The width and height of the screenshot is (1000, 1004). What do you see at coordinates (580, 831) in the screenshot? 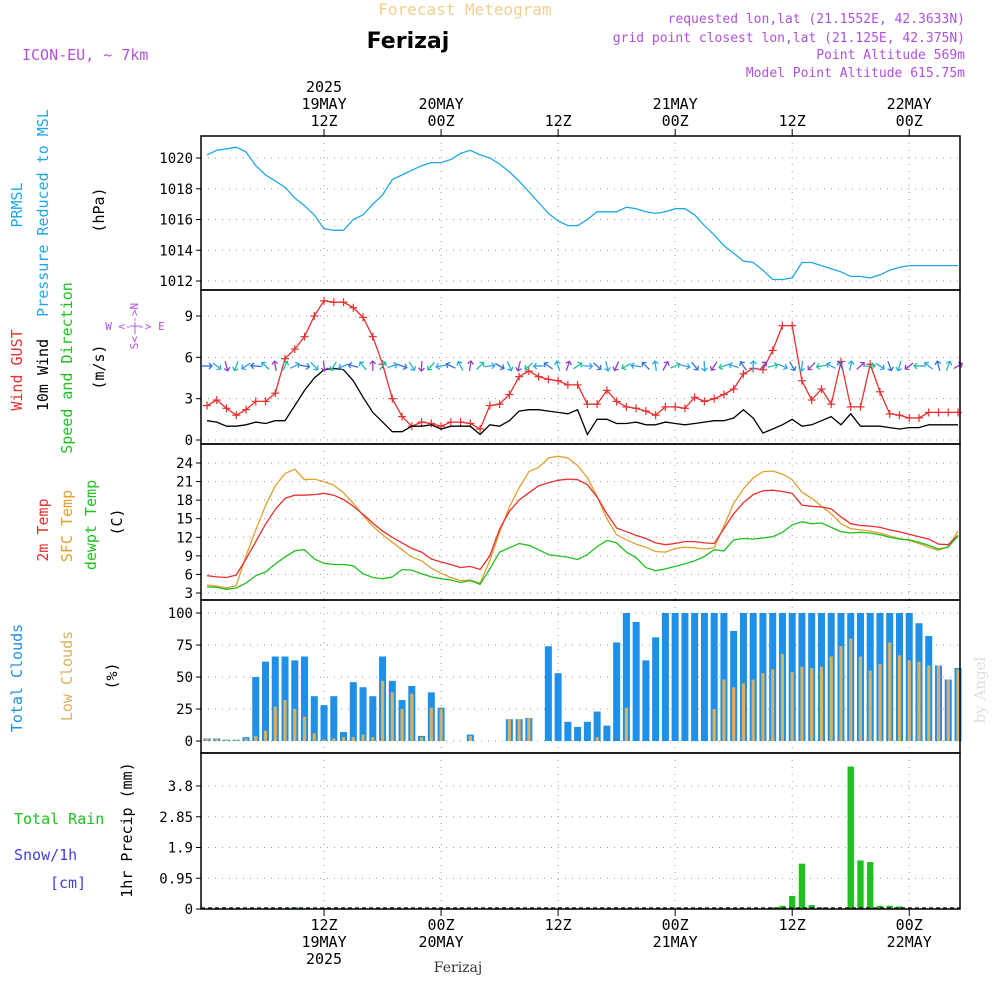
I see `precip-panel-frame` at bounding box center [580, 831].